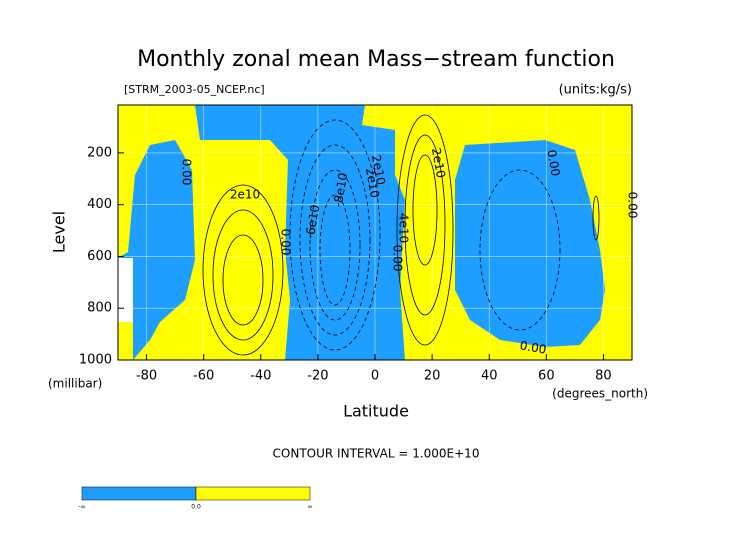 This screenshot has height=536, width=752. I want to click on missing-region, so click(125, 290).